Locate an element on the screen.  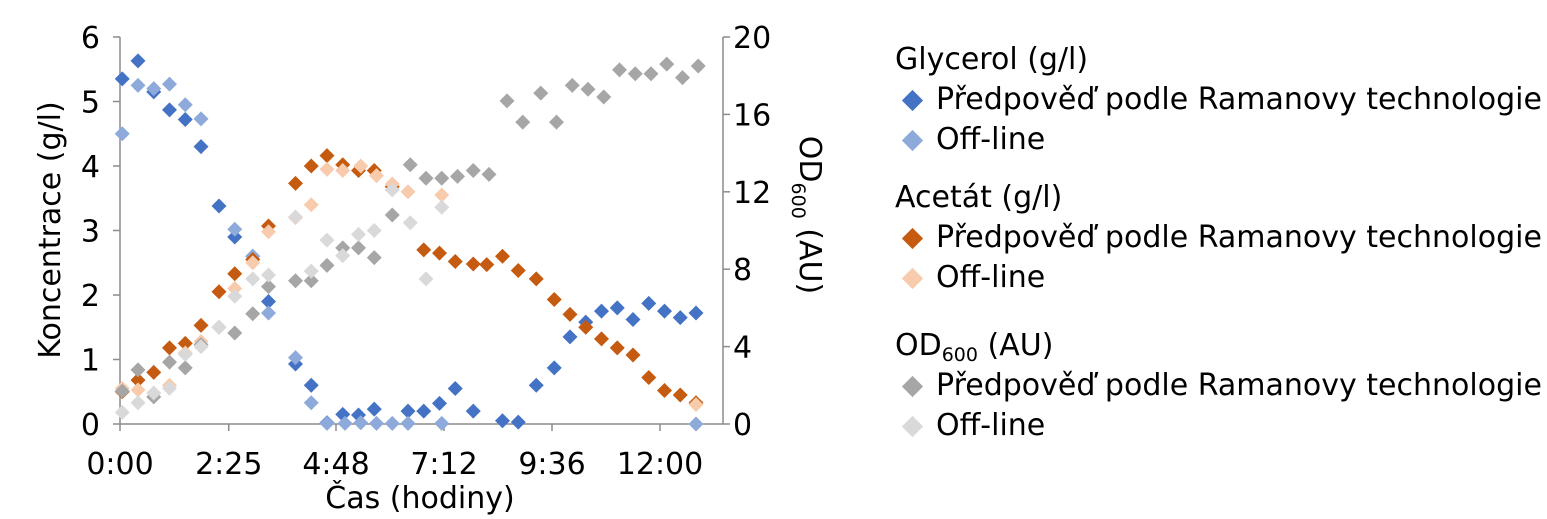
x-tick-label: 2:25 is located at coordinates (228, 464).